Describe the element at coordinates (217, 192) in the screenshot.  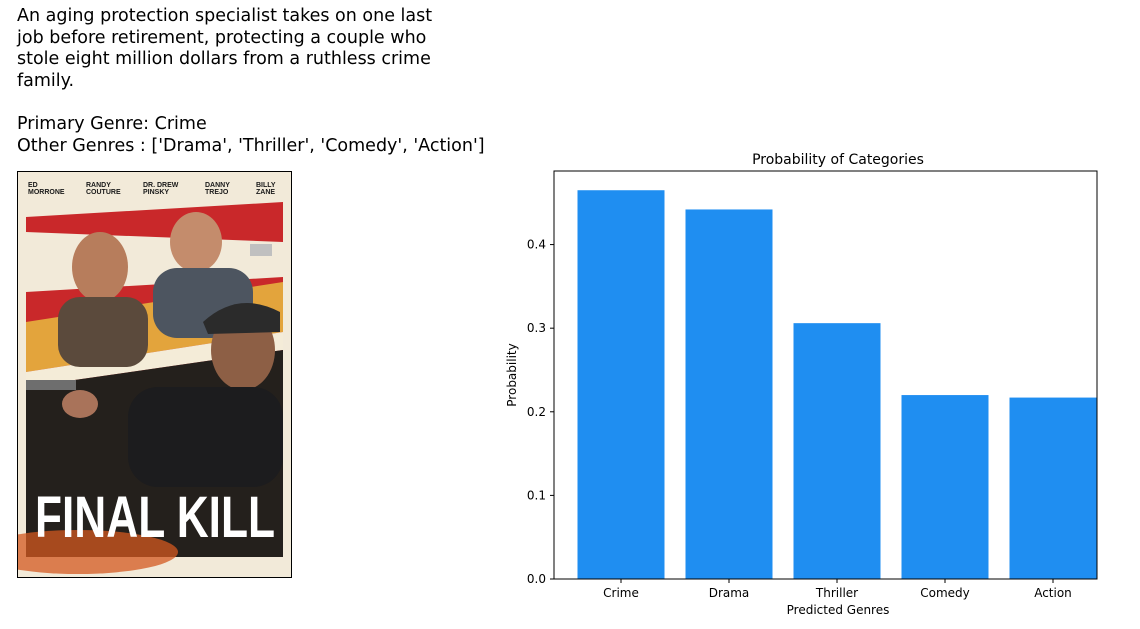
I see `poster-cast-last-3: TREJO` at that location.